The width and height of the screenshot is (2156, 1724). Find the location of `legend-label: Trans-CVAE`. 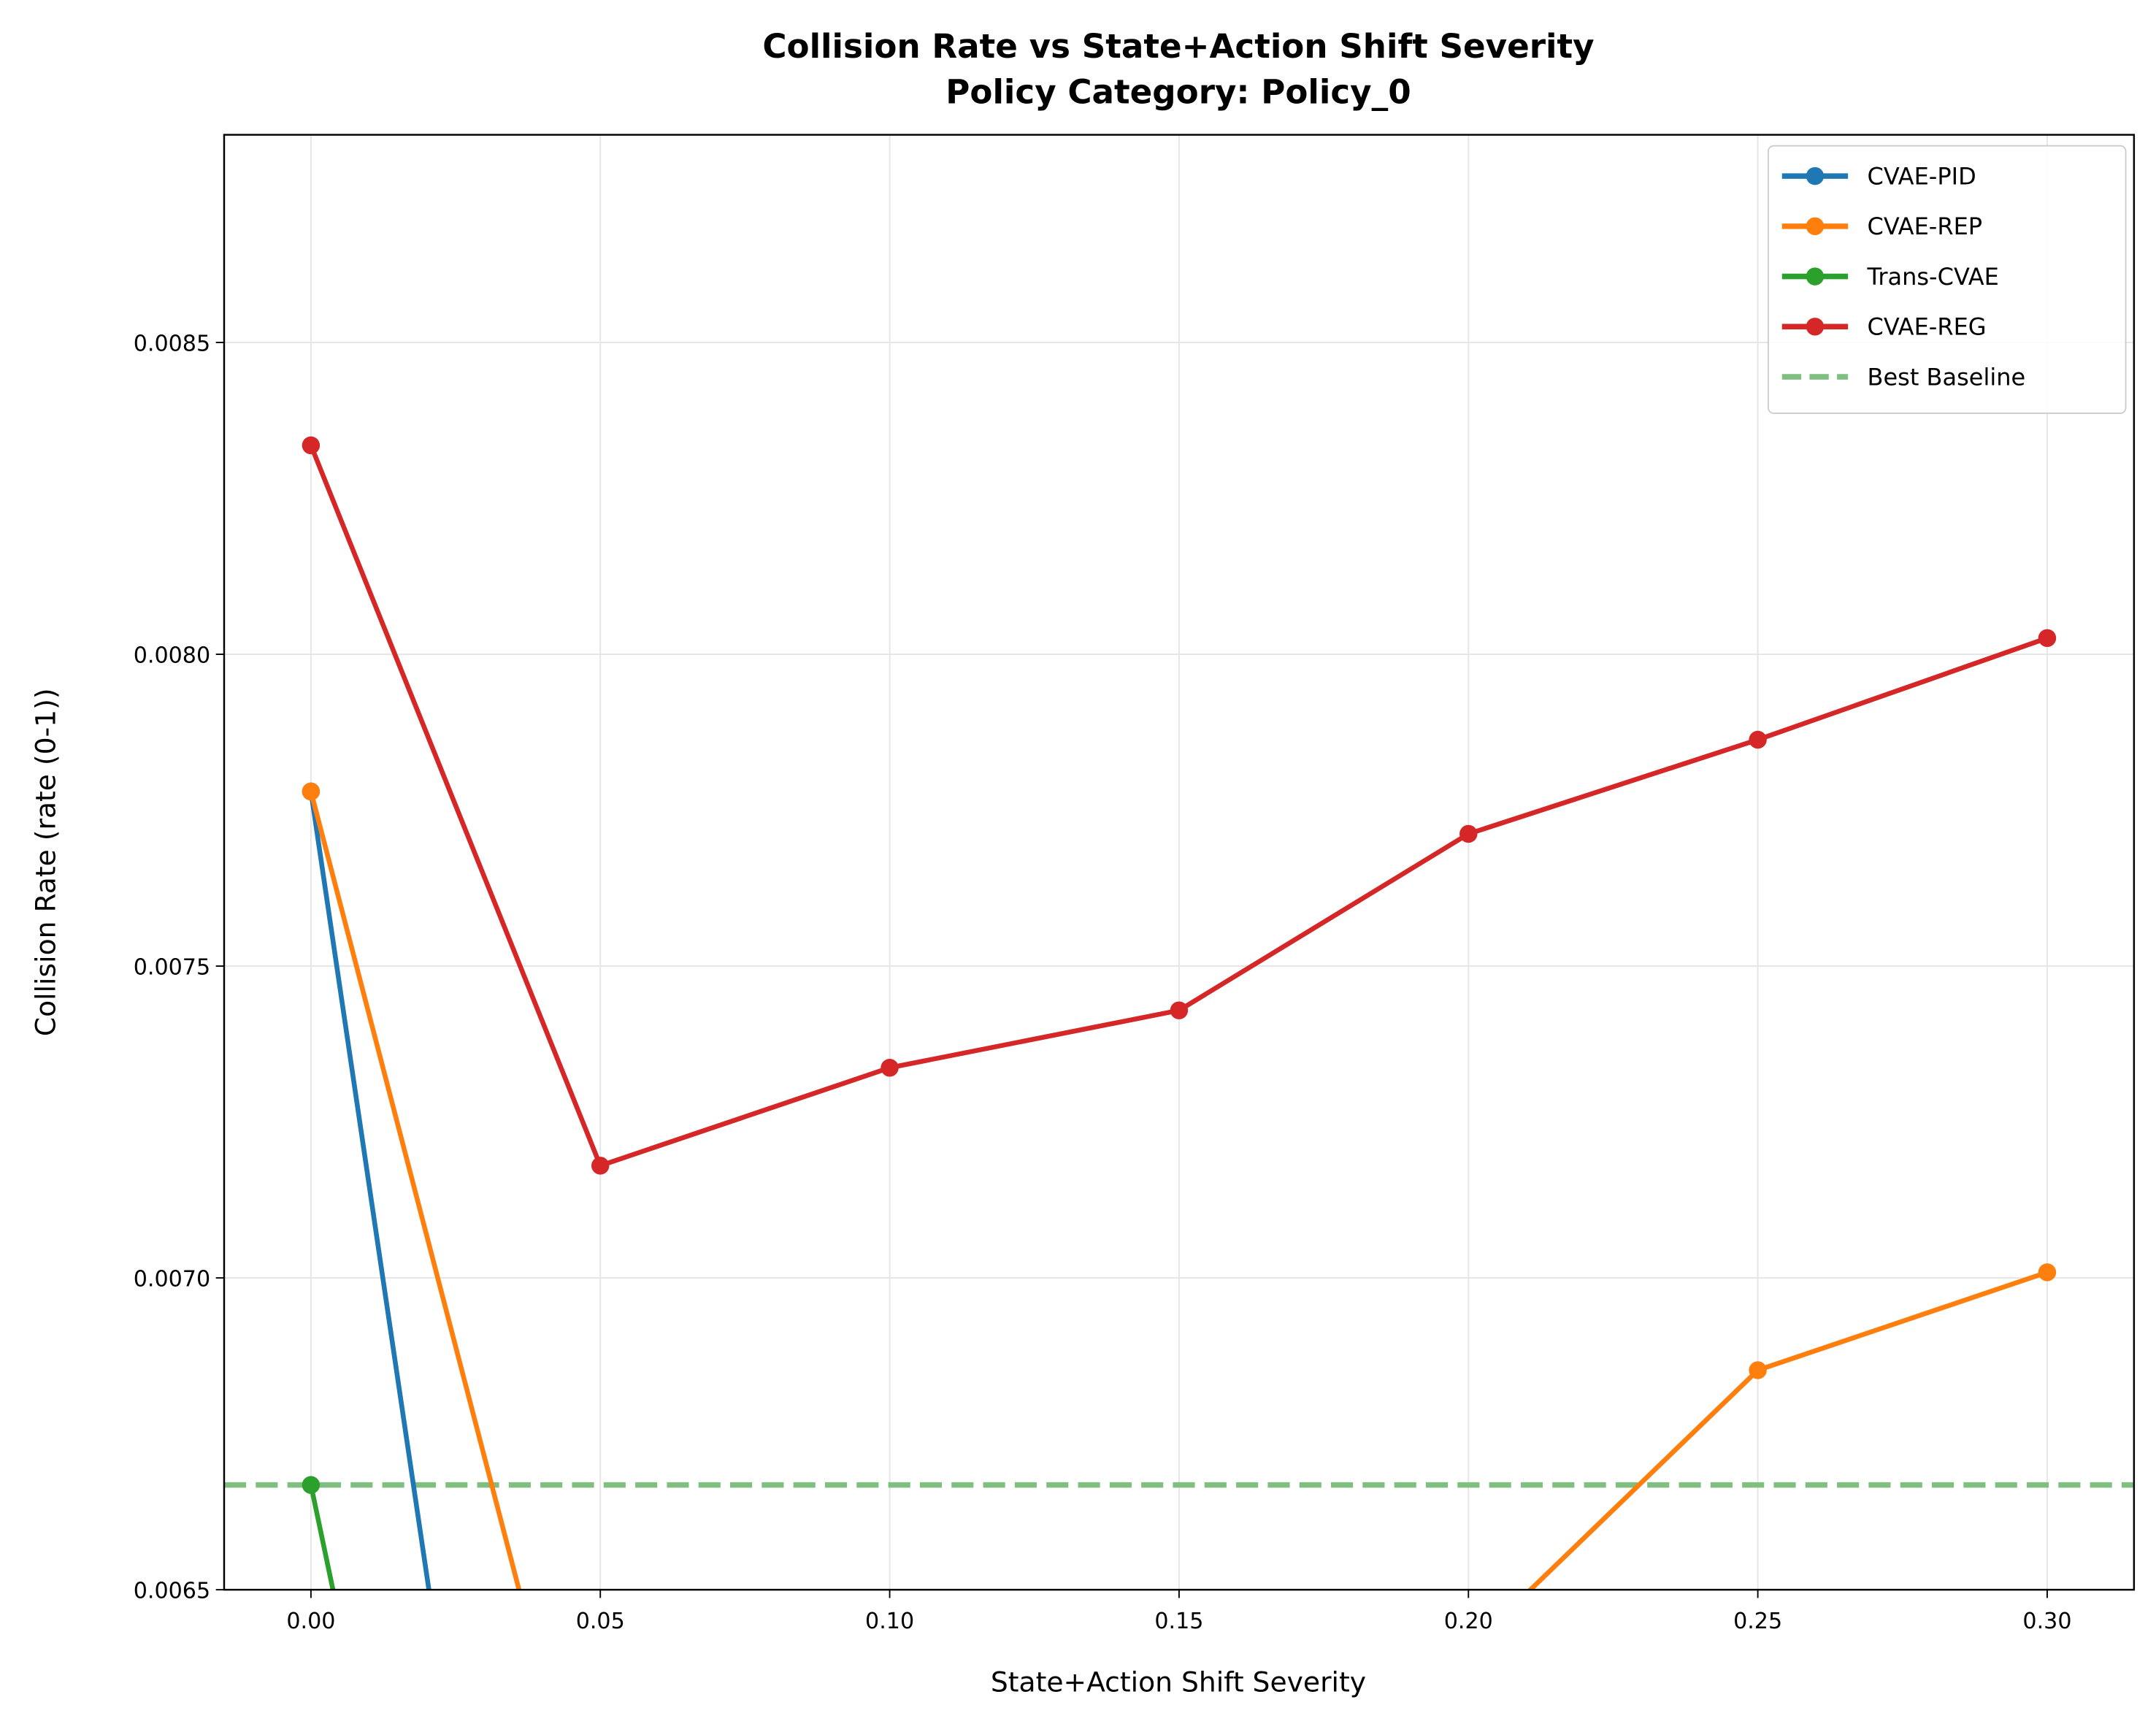

legend-label: Trans-CVAE is located at coordinates (1933, 277).